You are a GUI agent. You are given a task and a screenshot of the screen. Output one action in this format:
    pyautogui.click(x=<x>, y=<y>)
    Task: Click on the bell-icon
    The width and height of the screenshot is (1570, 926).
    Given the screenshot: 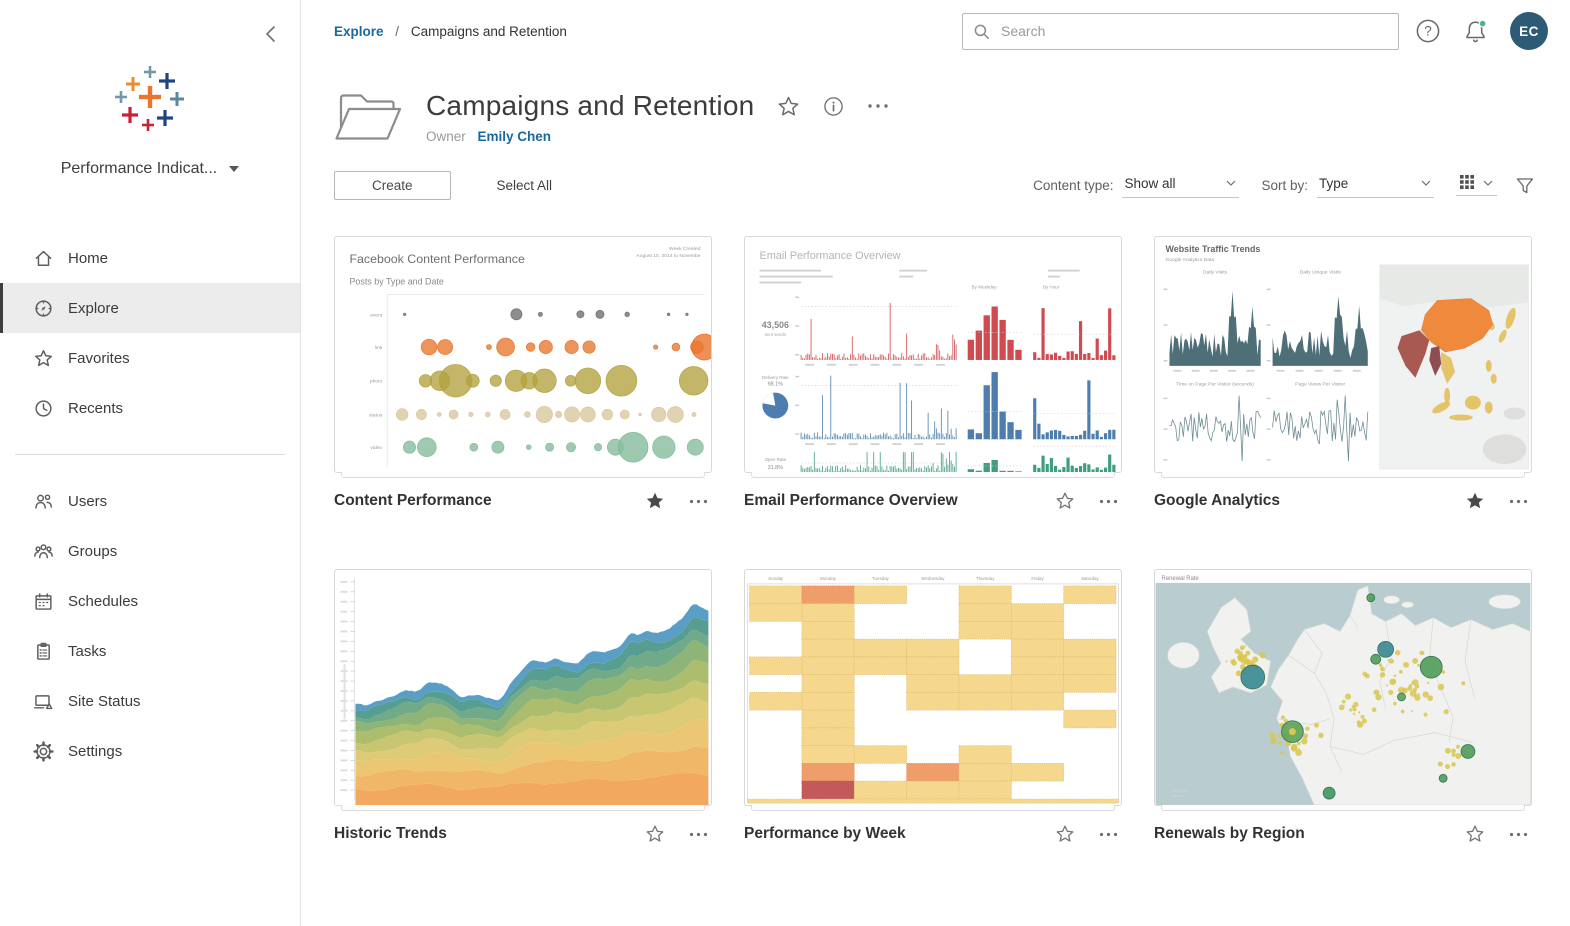 What is the action you would take?
    pyautogui.click(x=1476, y=30)
    